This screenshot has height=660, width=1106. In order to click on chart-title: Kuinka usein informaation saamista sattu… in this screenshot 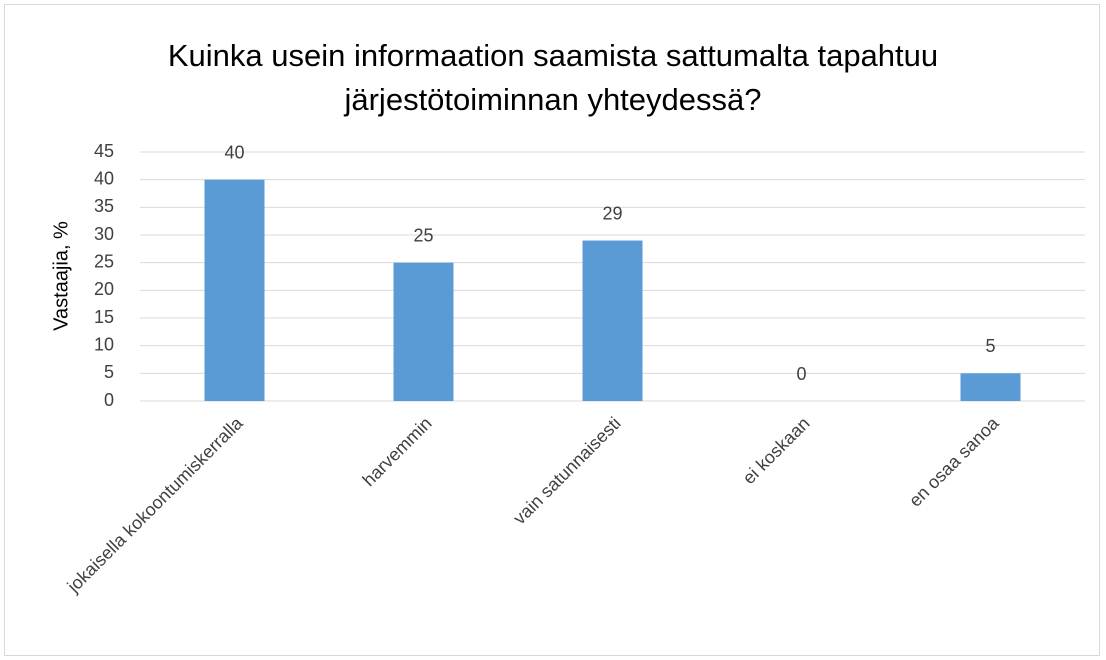, I will do `click(553, 77)`.